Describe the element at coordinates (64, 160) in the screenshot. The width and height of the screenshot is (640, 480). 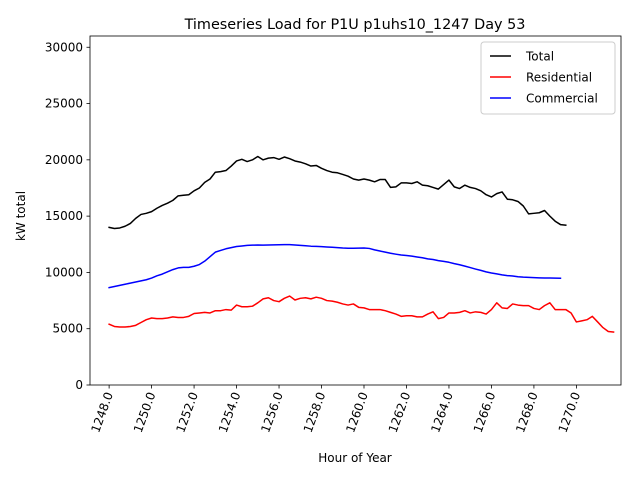
I see `y-tick-label: 20000` at that location.